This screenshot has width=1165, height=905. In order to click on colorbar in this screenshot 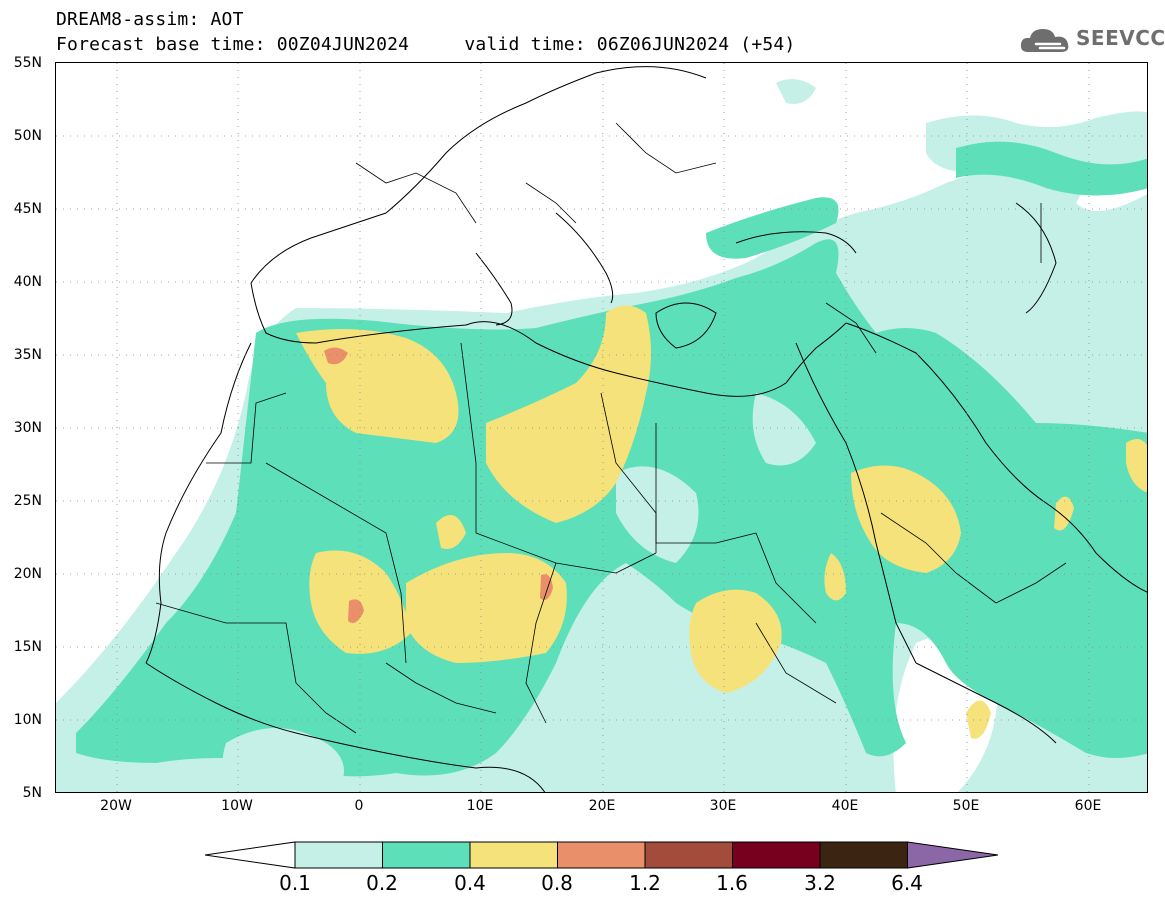, I will do `click(602, 855)`.